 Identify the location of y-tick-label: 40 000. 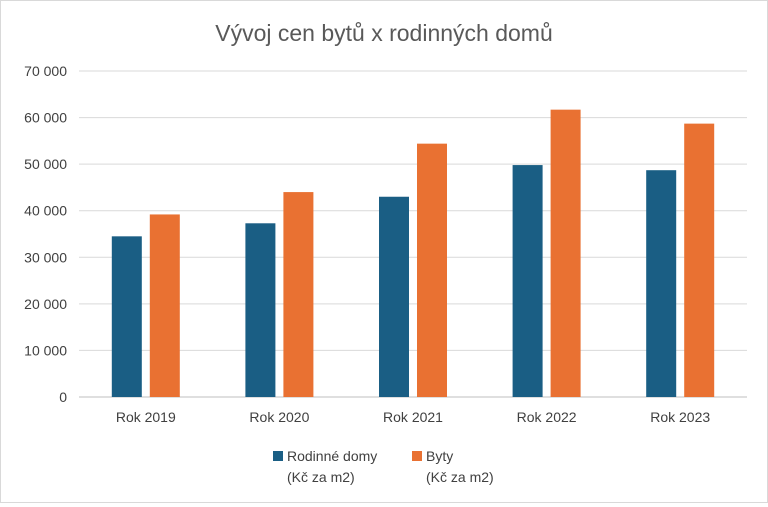
(45, 211).